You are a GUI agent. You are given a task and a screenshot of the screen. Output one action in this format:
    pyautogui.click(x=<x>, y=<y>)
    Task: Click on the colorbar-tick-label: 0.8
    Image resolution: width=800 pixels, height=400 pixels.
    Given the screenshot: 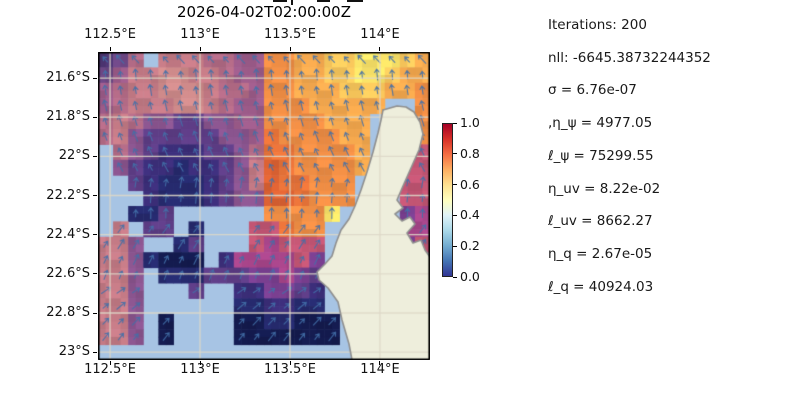 What is the action you would take?
    pyautogui.click(x=470, y=153)
    